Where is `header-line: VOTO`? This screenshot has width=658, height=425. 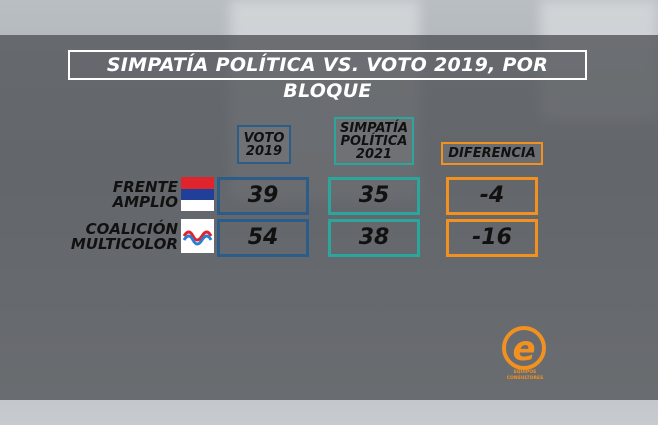
header-line: VOTO is located at coordinates (264, 138).